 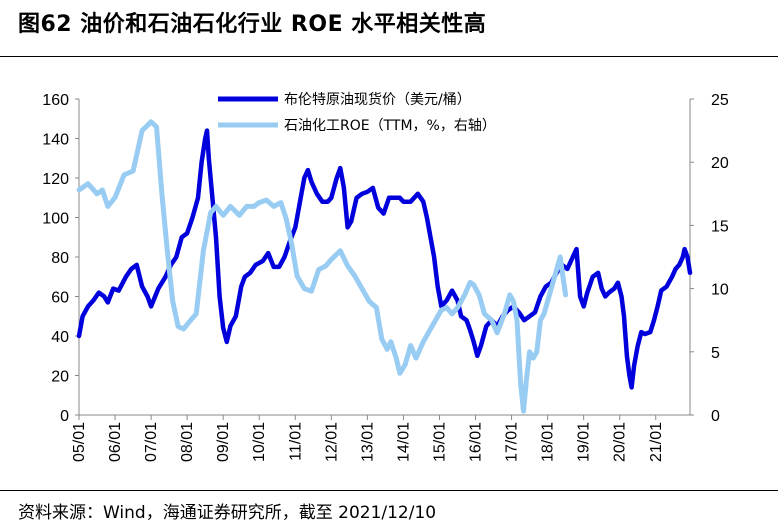 I want to click on legend: 布伦特原油现货价（美元/桶） 石油化工ROE（TTM，%，右轴）, so click(x=357, y=112).